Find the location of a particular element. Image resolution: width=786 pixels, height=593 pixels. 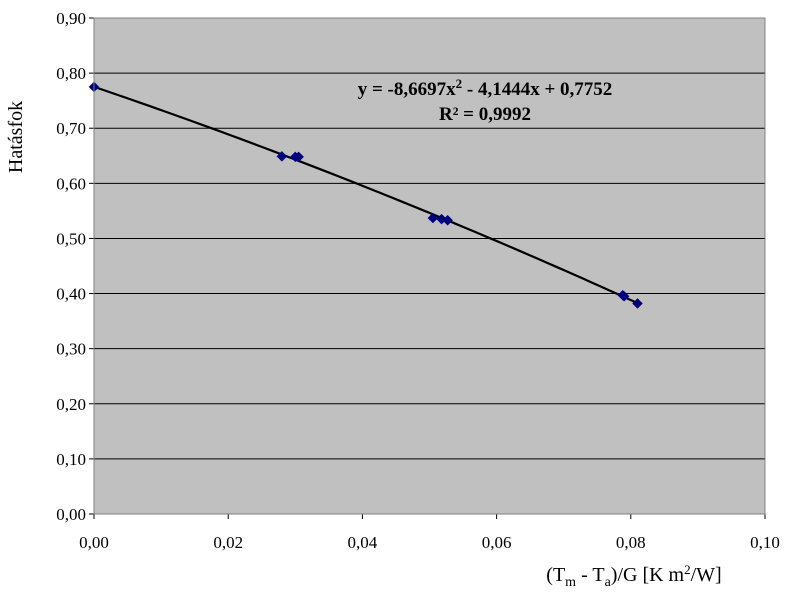

x-tick-label: 0,00 is located at coordinates (94, 542).